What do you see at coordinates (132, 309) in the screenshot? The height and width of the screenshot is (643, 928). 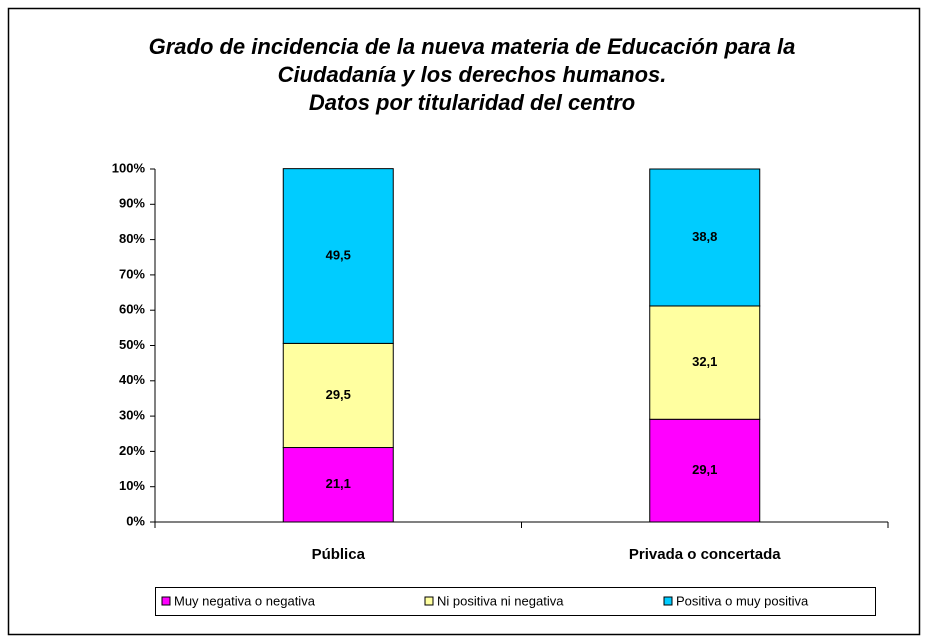 I see `y-tick-label: 60%` at bounding box center [132, 309].